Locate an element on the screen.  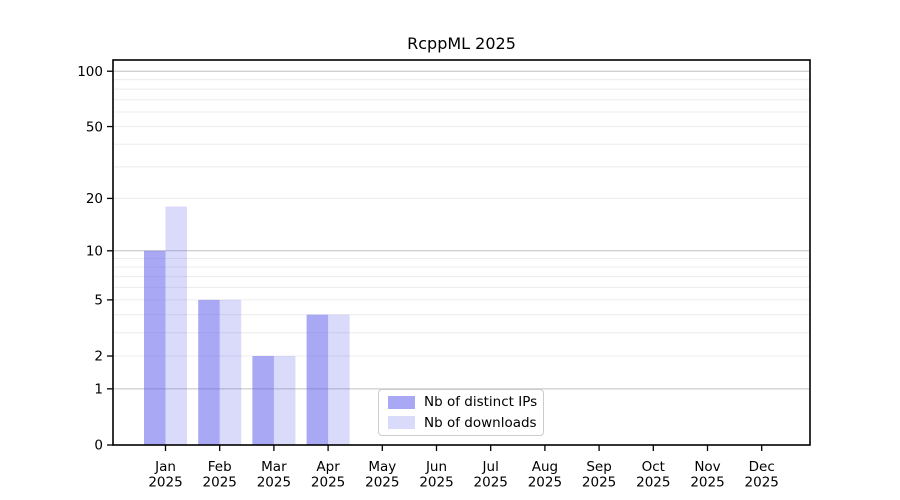
legend-item-downloads: Nb of downloads is located at coordinates (462, 422).